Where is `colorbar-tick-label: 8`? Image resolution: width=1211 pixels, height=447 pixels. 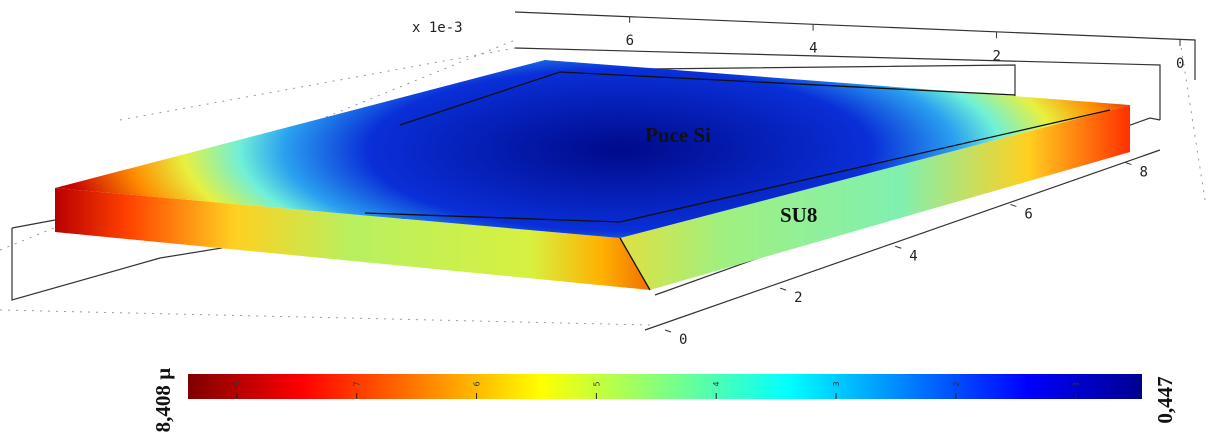 colorbar-tick-label: 8 is located at coordinates (237, 383).